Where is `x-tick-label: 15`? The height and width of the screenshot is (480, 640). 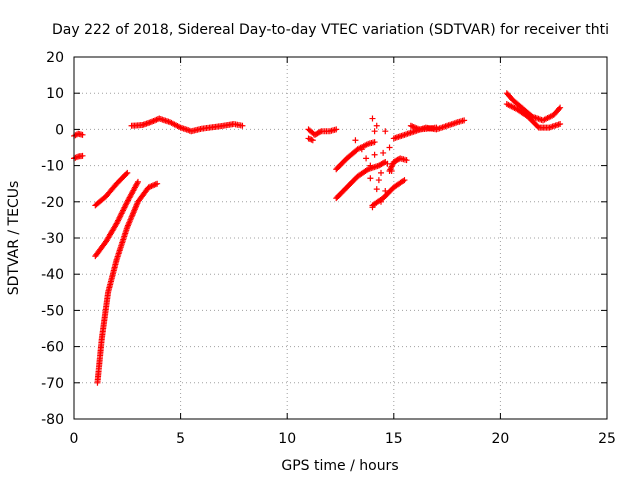 x-tick-label: 15 is located at coordinates (394, 439).